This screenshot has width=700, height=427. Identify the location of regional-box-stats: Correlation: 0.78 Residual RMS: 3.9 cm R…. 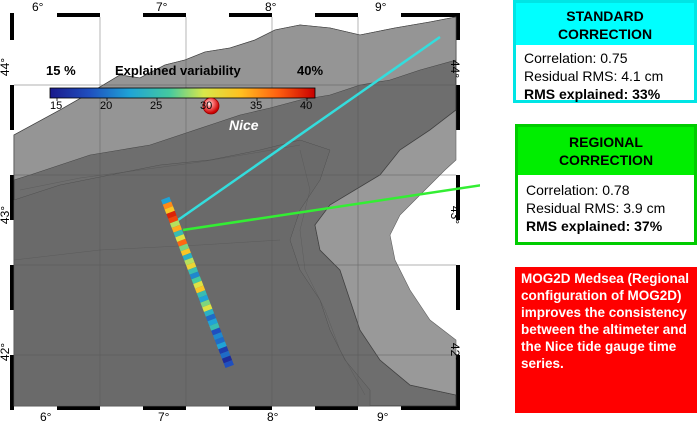
(606, 208).